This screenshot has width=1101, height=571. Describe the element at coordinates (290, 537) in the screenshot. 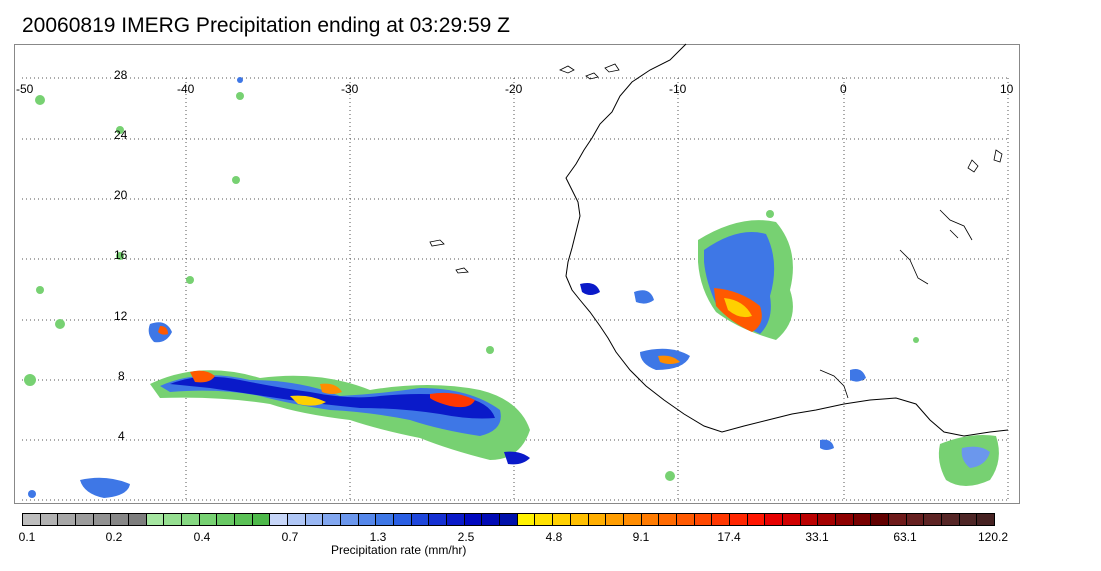

I see `colorbar-label: 0.7` at that location.